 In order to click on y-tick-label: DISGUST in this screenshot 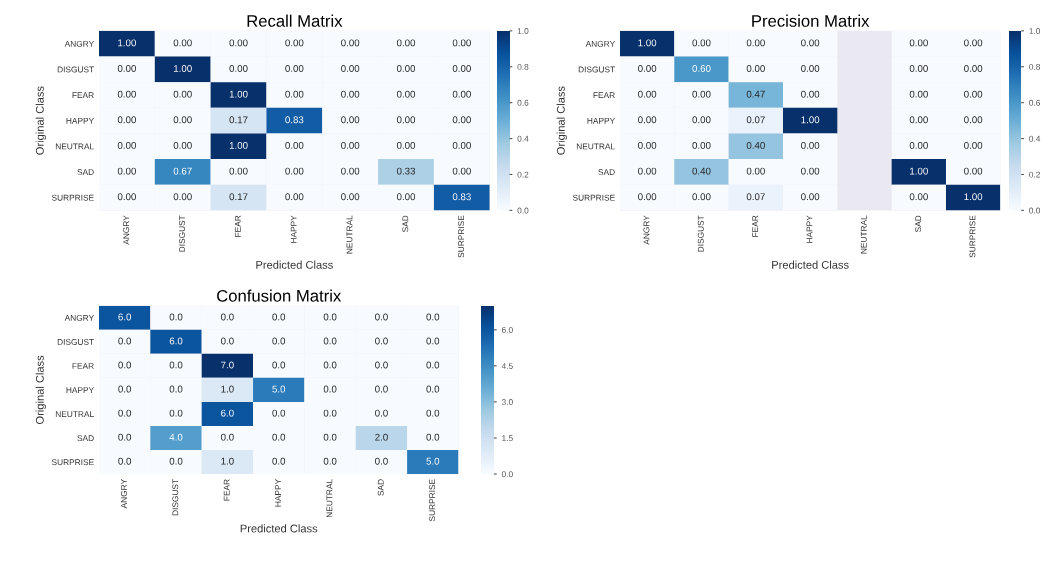, I will do `click(75, 342)`.